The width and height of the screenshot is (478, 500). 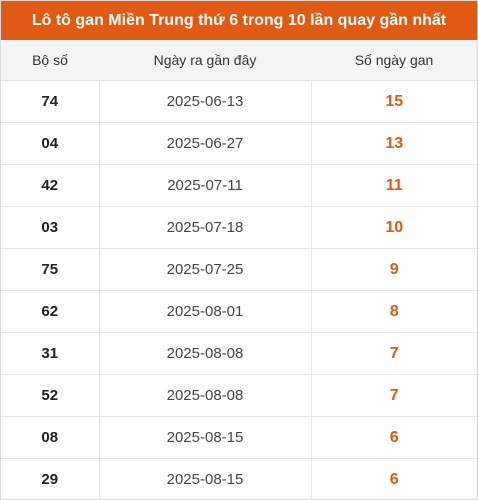 What do you see at coordinates (205, 60) in the screenshot?
I see `header-date: Ngày ra gần đây` at bounding box center [205, 60].